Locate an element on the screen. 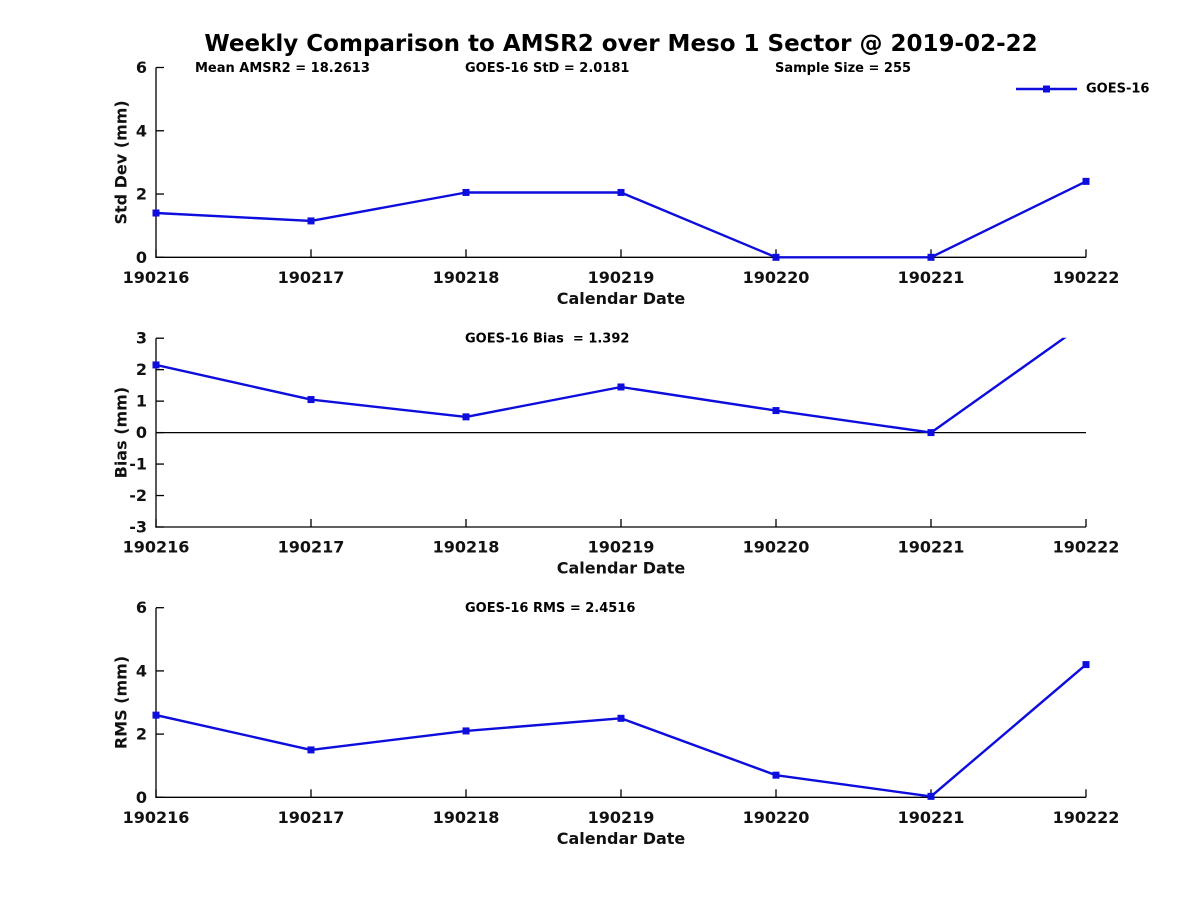 The width and height of the screenshot is (1200, 900). y-tick-label: 3 is located at coordinates (141, 338).